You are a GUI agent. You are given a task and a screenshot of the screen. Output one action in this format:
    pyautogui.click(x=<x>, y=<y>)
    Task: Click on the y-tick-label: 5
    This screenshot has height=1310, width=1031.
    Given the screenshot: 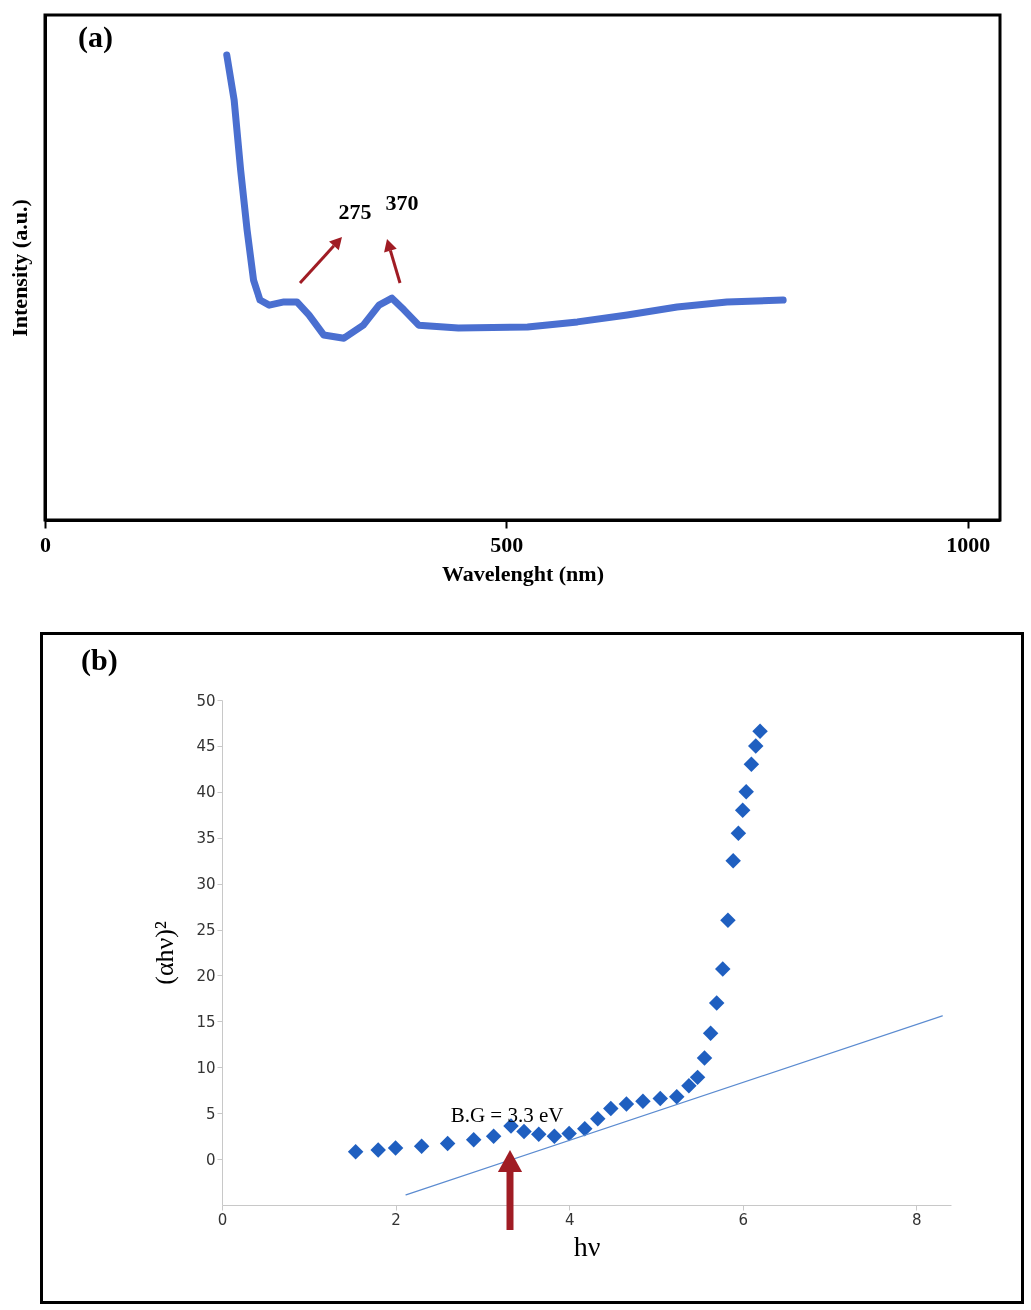 What is the action you would take?
    pyautogui.click(x=210, y=1113)
    